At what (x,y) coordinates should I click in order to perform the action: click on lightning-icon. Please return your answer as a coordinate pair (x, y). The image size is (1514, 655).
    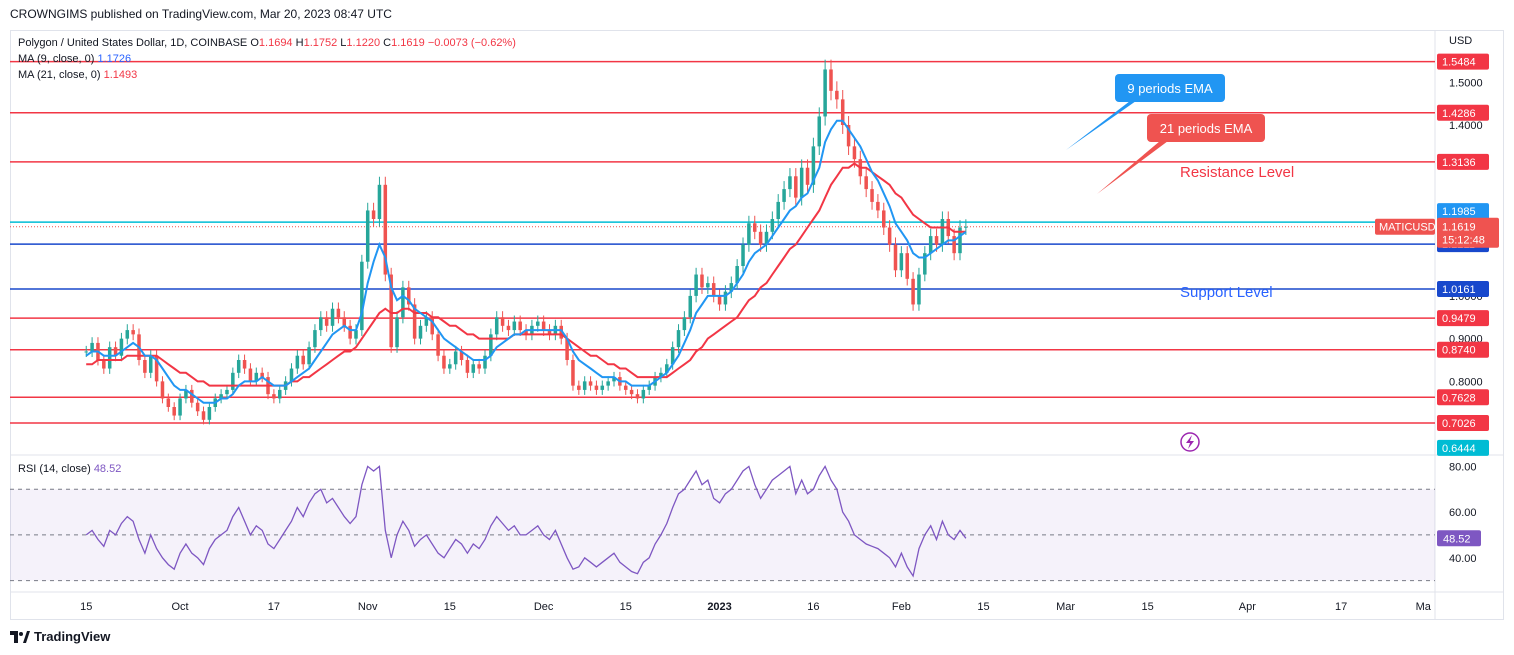
    Looking at the image, I should click on (1190, 442).